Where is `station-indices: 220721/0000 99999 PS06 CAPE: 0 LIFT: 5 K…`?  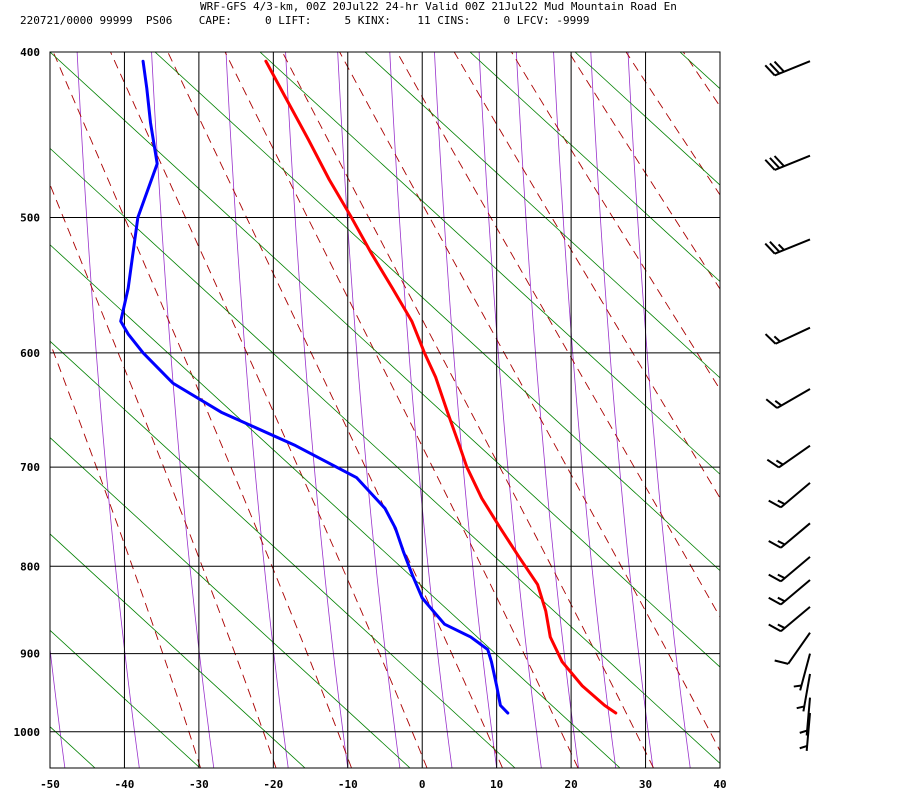 station-indices: 220721/0000 99999 PS06 CAPE: 0 LIFT: 5 K… is located at coordinates (305, 20).